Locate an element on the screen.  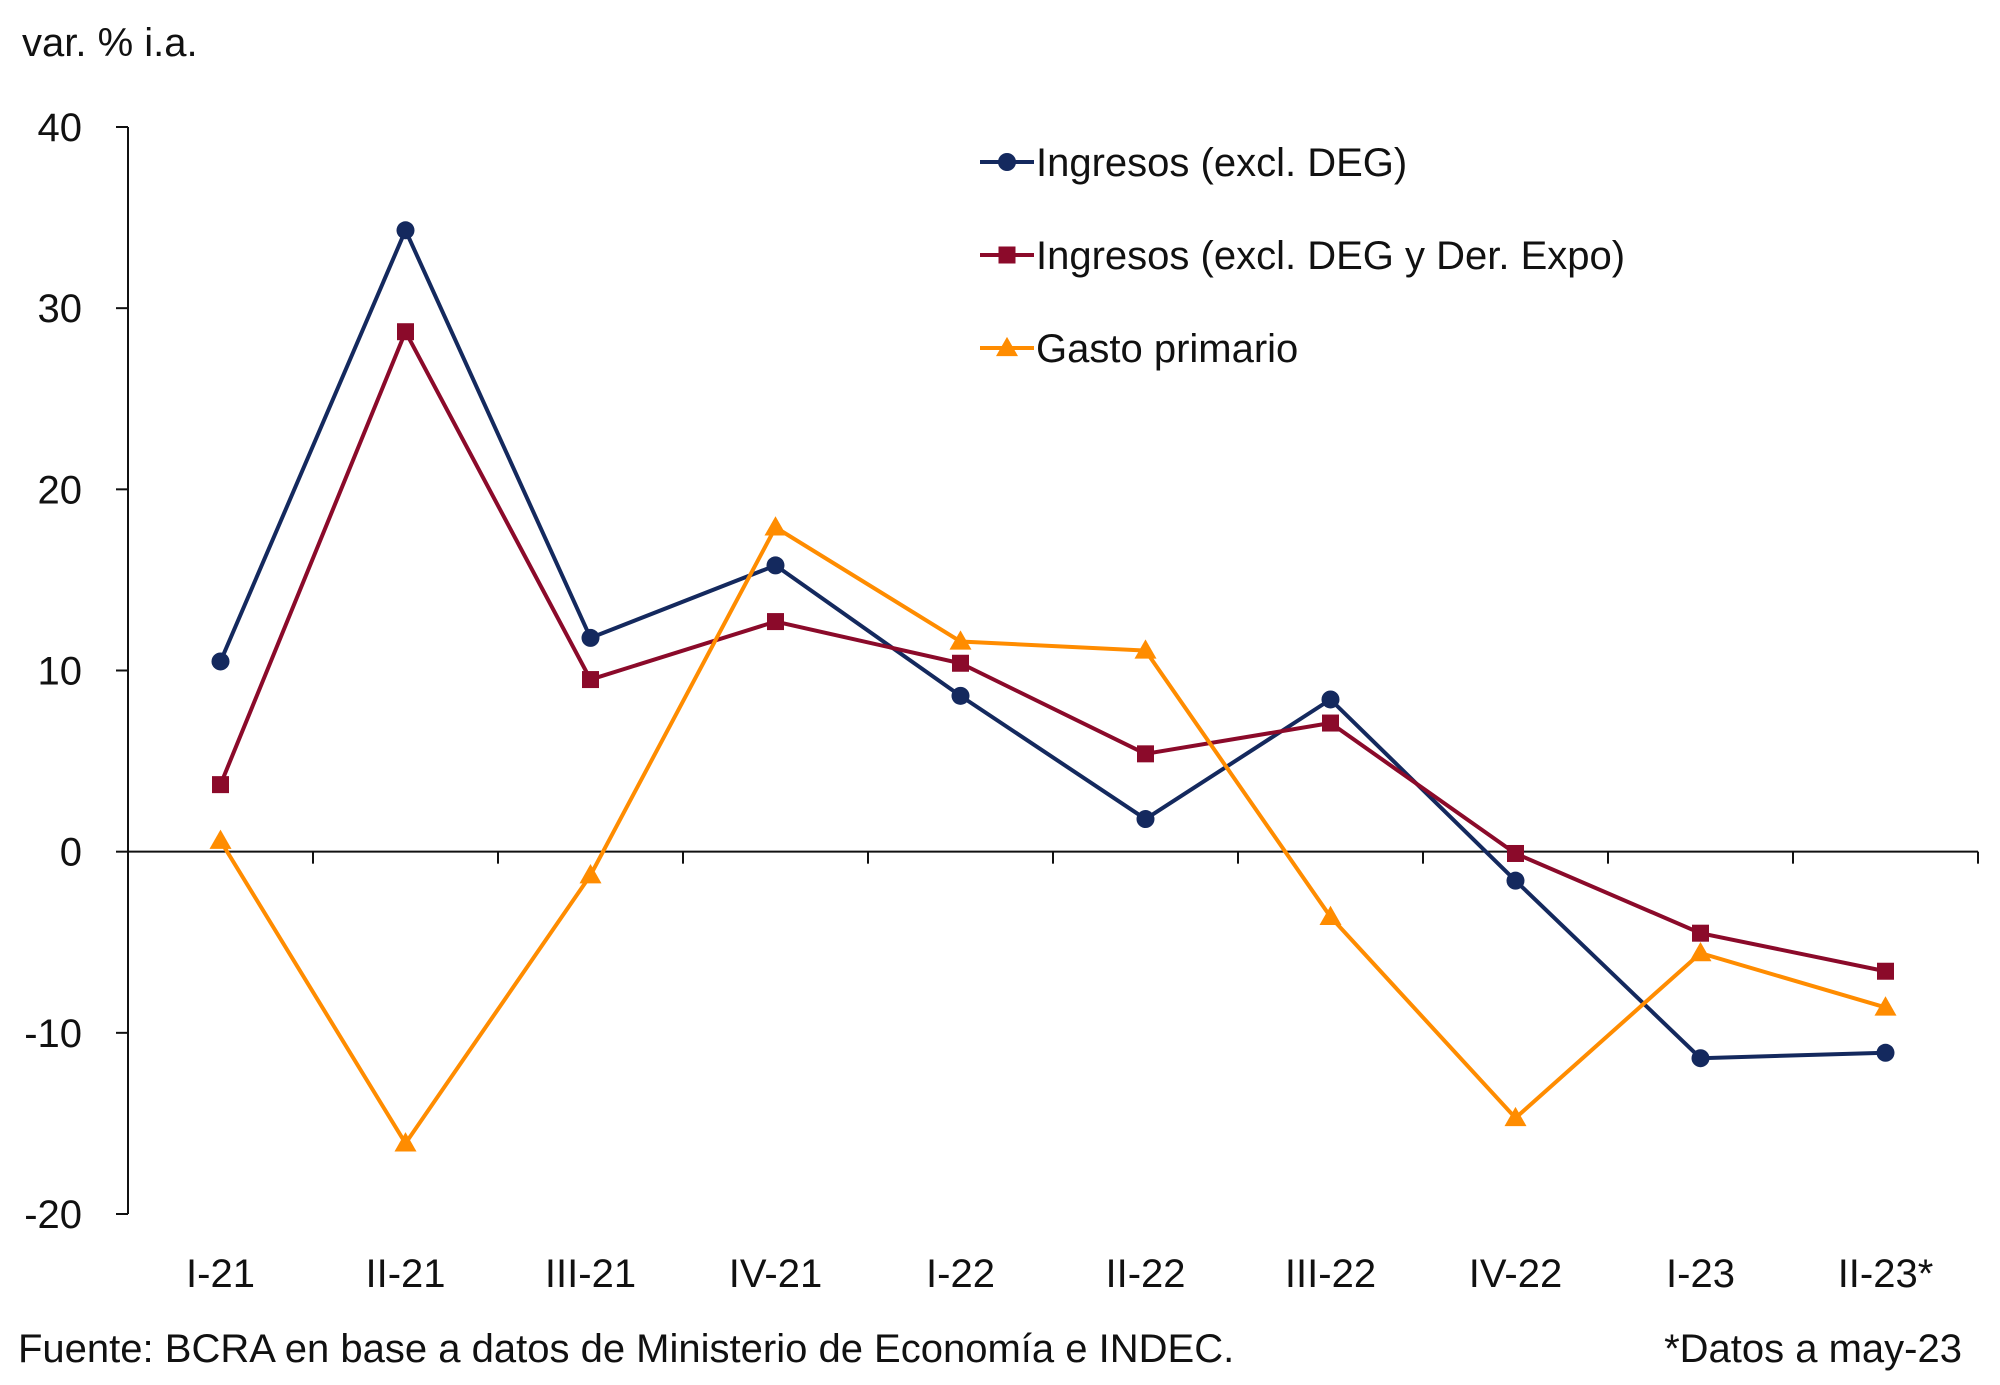
x-tick-label: I-22 is located at coordinates (960, 1274).